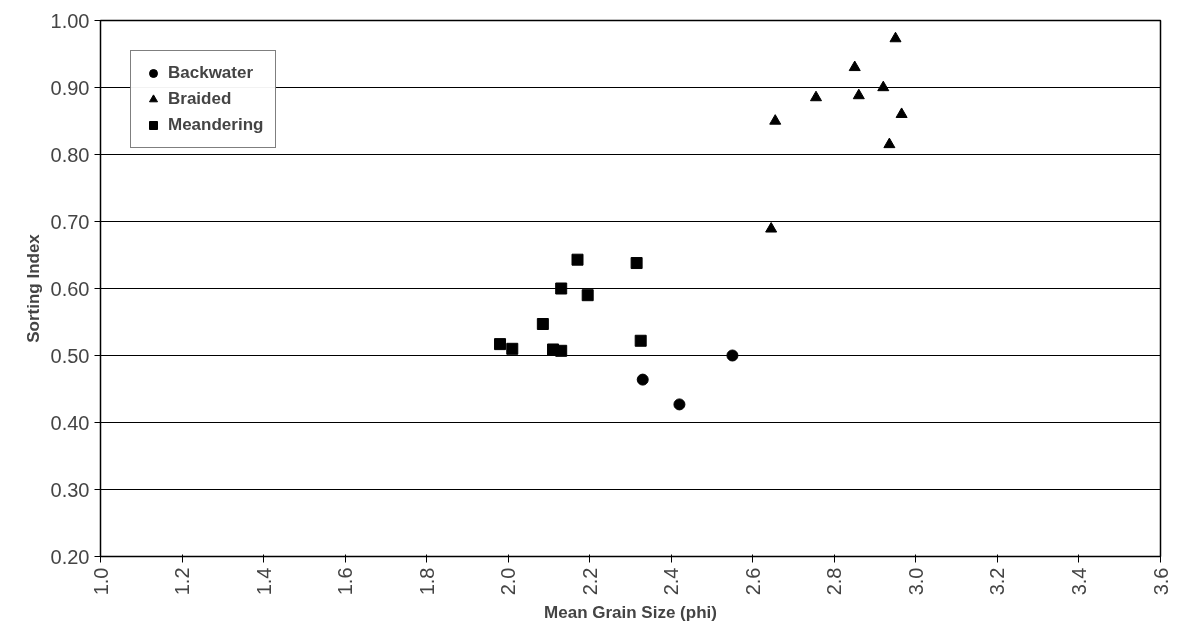 This screenshot has width=1198, height=629. Describe the element at coordinates (70, 355) in the screenshot. I see `y-tick-label: 0.50` at that location.